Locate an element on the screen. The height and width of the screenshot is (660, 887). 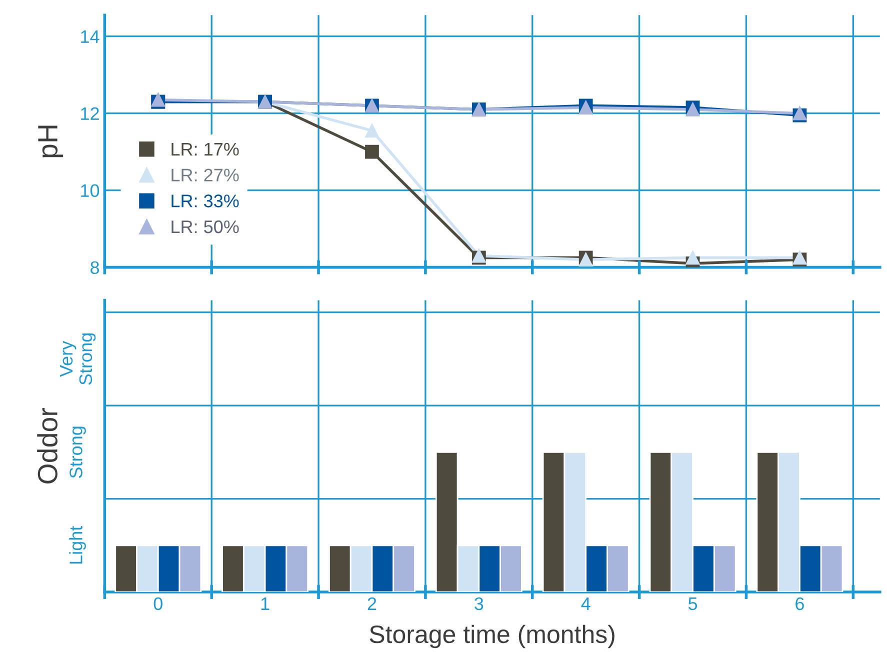
x-tick-label: 3 is located at coordinates (479, 603).